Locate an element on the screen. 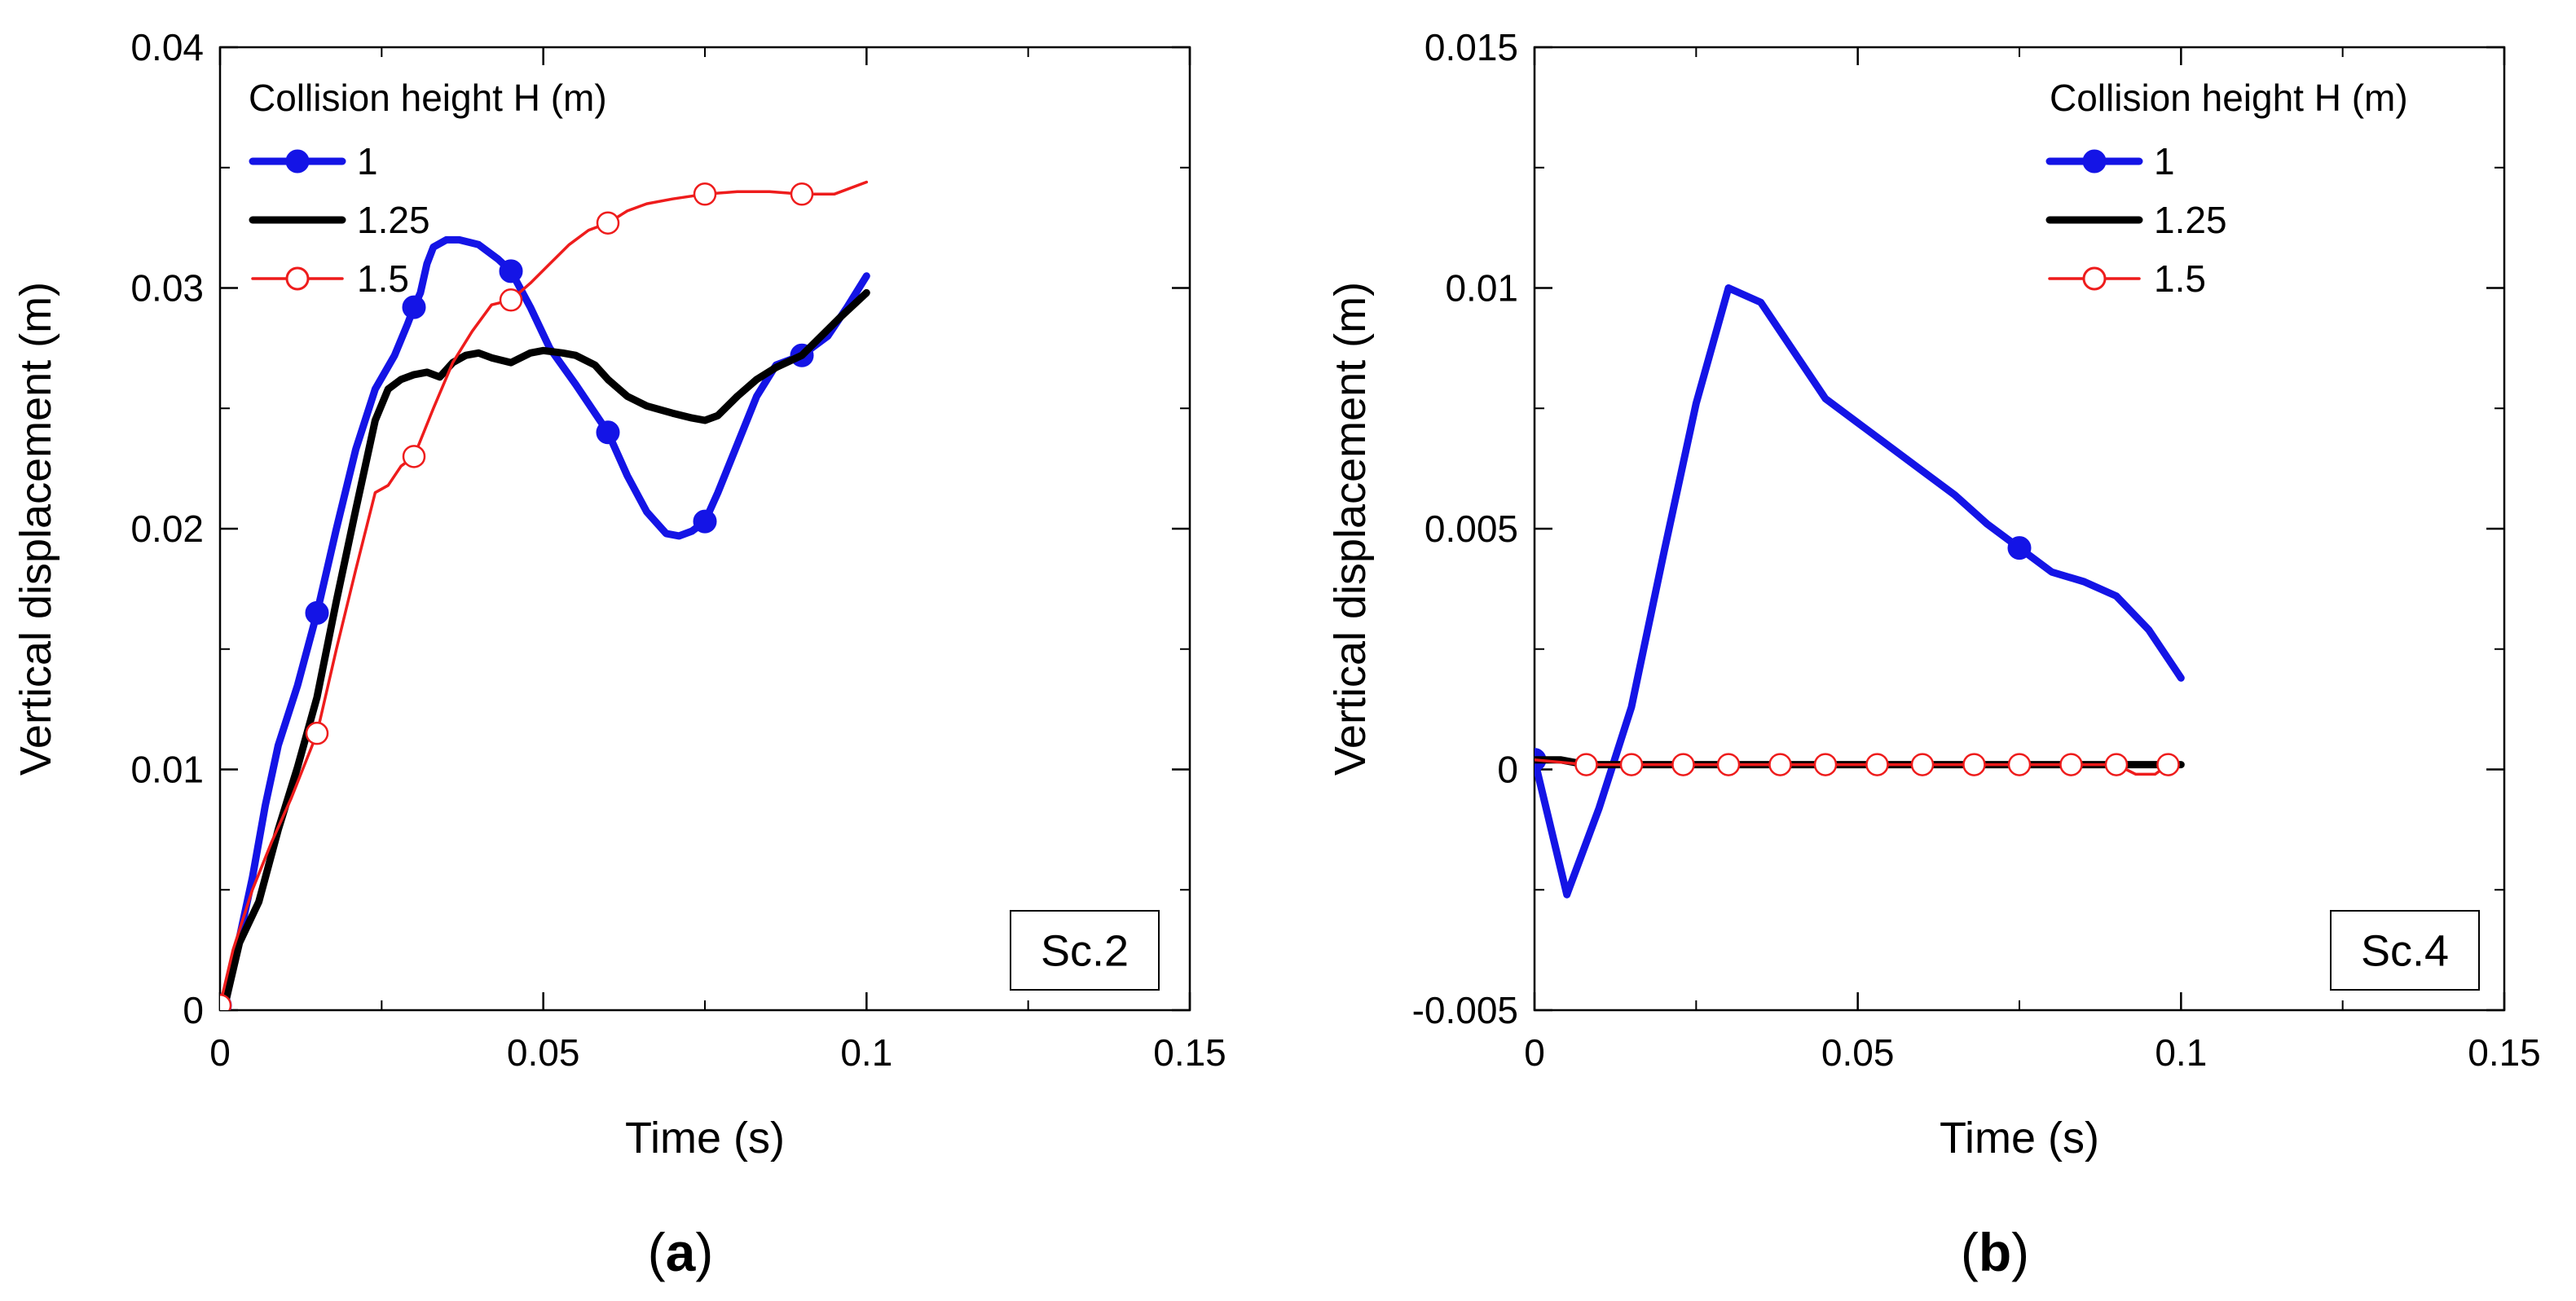 This screenshot has height=1301, width=2576. y-tick-label: 0.005 is located at coordinates (1471, 529).